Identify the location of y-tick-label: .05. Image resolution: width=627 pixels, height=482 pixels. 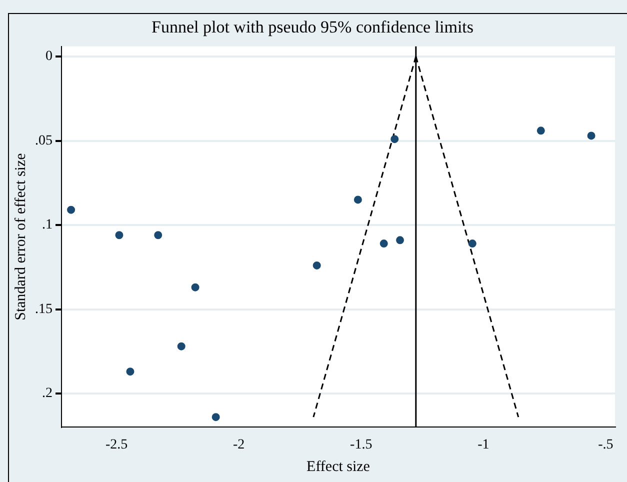
(43, 140).